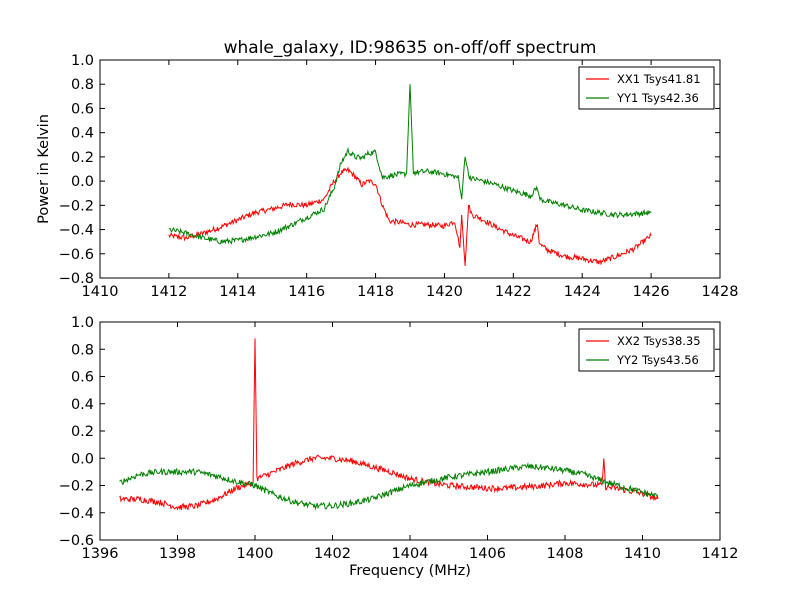  I want to click on x-tick-label: 1398, so click(177, 554).